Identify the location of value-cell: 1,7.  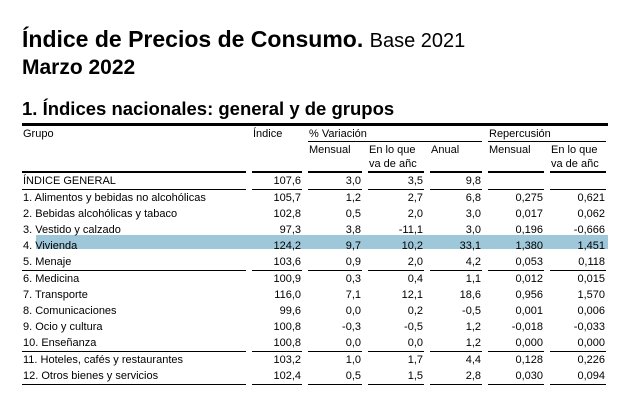
(415, 360).